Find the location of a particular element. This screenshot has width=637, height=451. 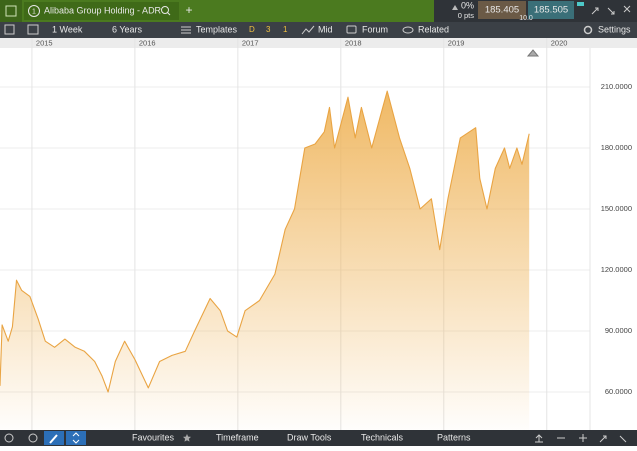

bottom-bar is located at coordinates (318, 438).